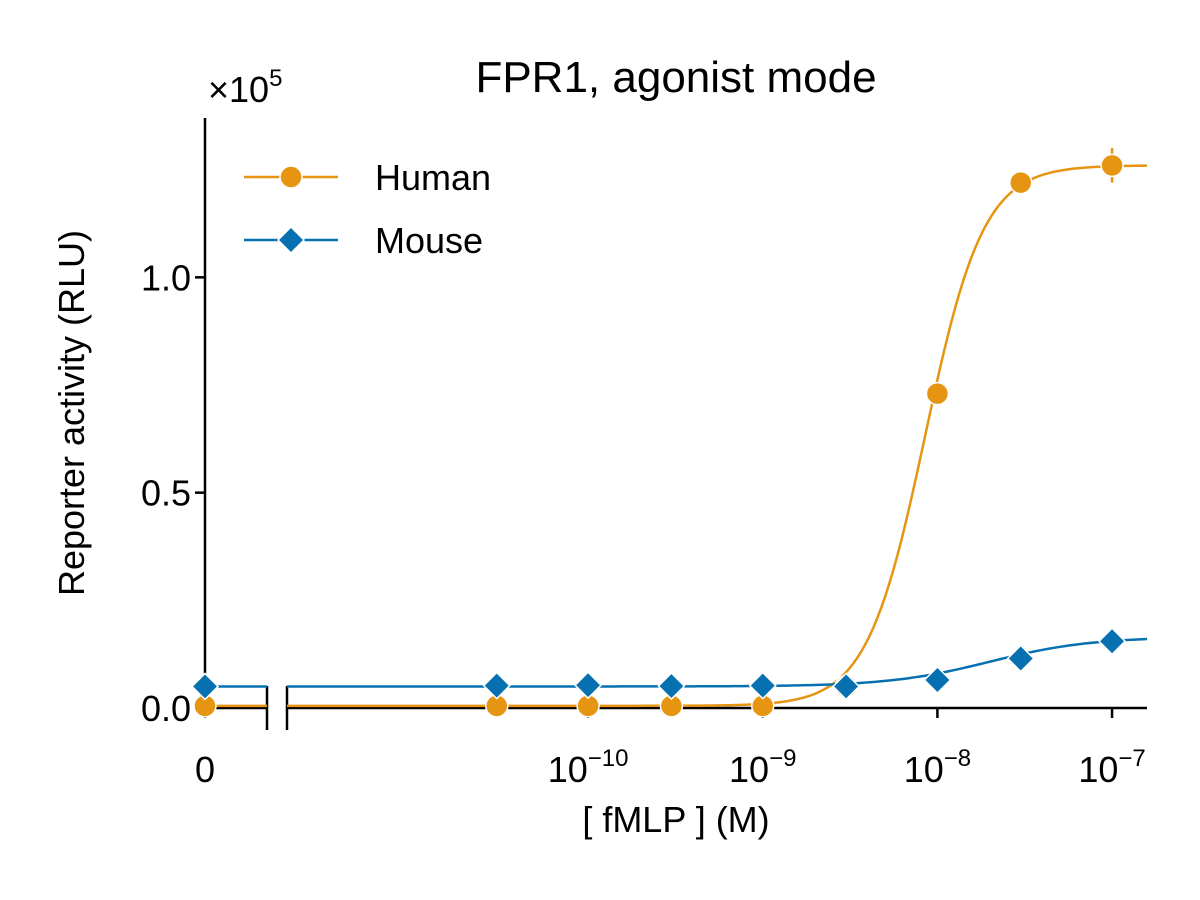 This screenshot has height=900, width=1200. Describe the element at coordinates (429, 240) in the screenshot. I see `legend-label-1: Mouse` at that location.